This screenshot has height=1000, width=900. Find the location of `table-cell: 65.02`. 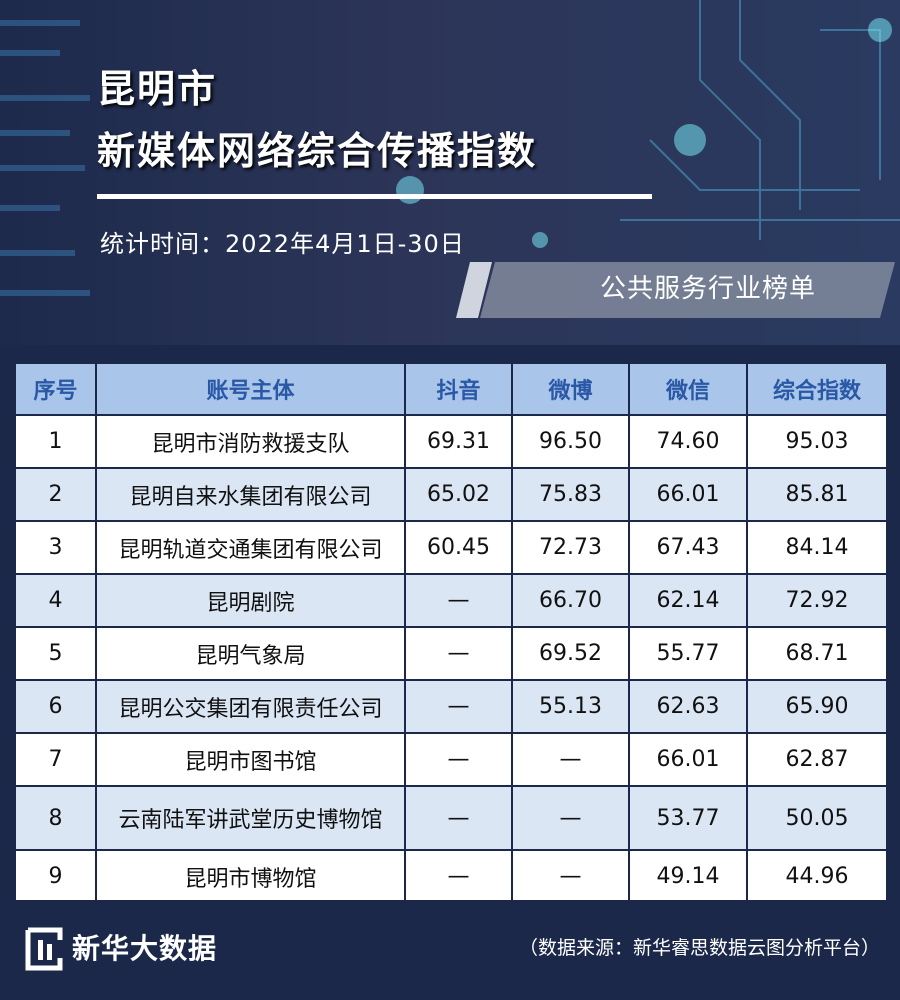

table-cell: 65.02 is located at coordinates (458, 494).